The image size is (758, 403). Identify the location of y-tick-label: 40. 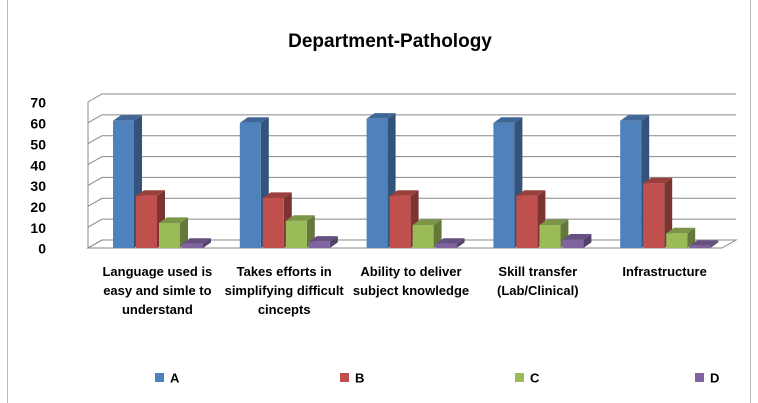
(38, 165).